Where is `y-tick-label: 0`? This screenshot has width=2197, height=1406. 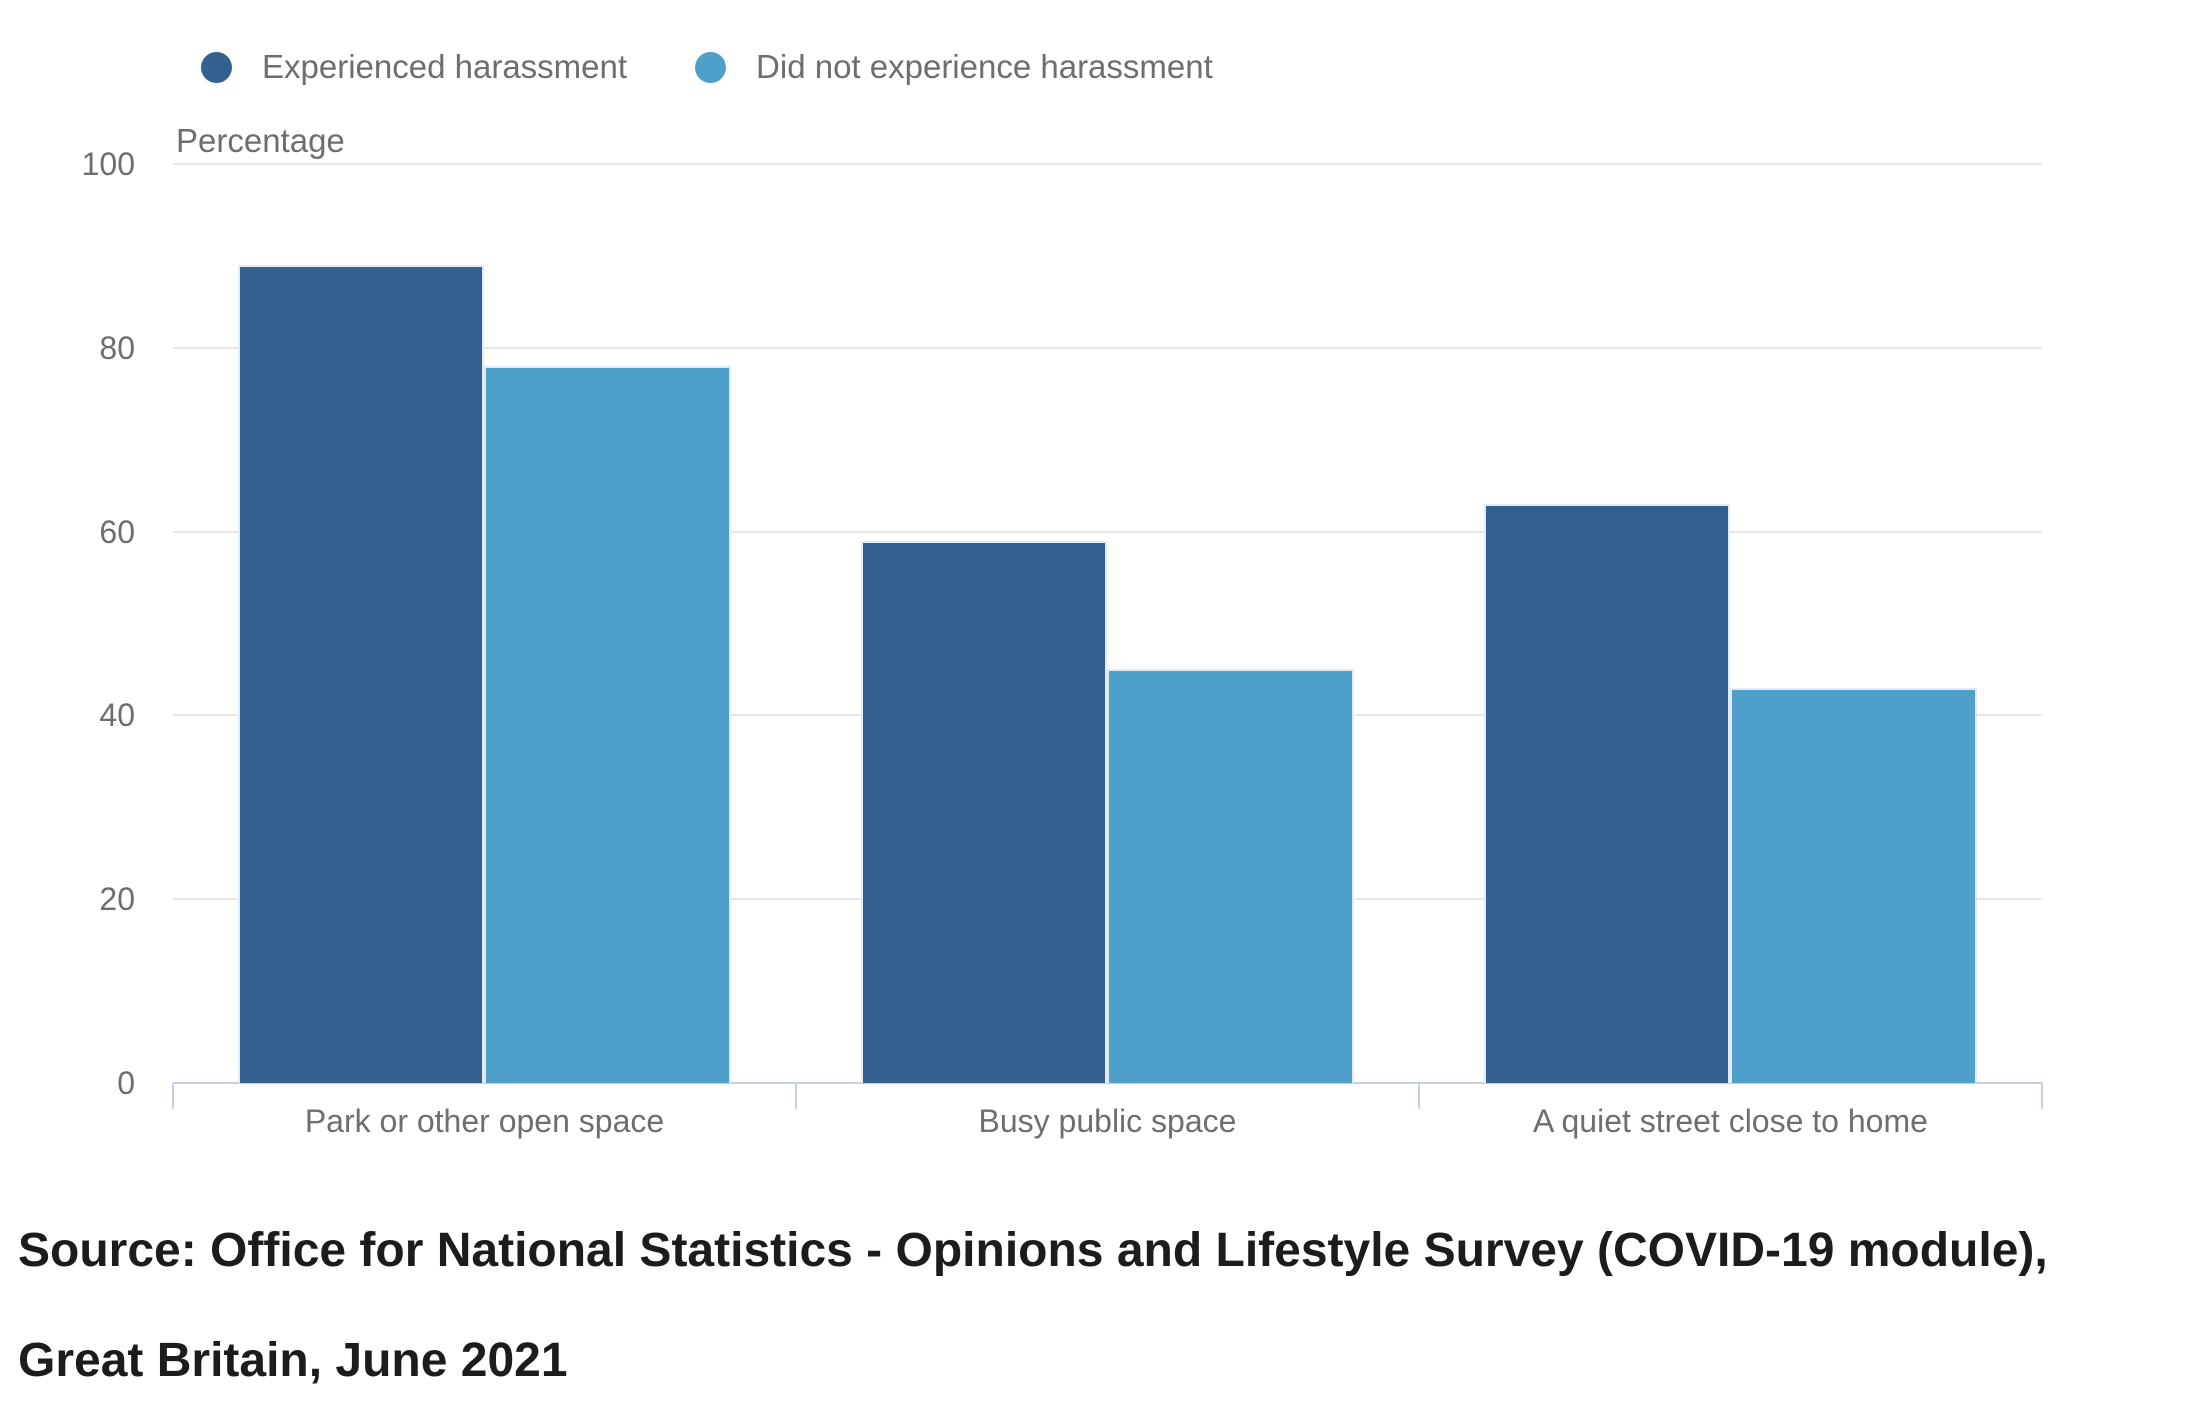
y-tick-label: 0 is located at coordinates (126, 1083).